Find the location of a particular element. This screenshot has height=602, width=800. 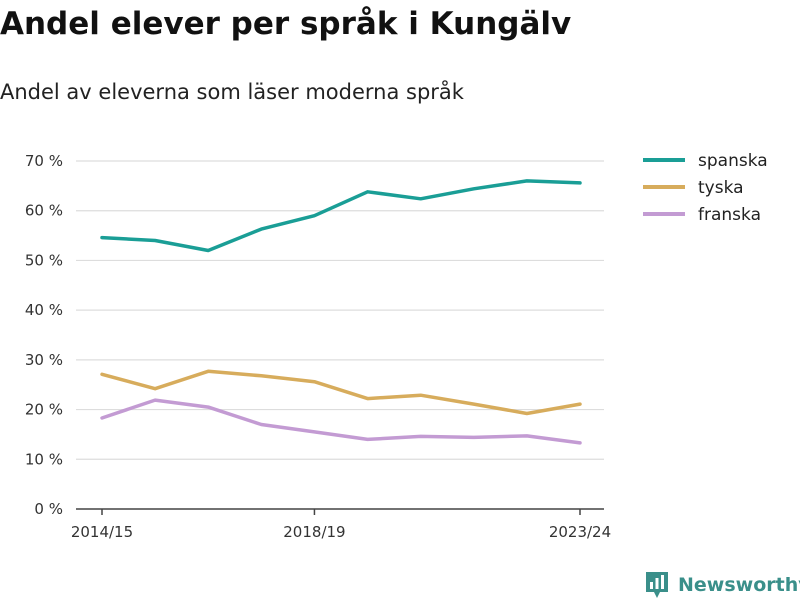

chart-title: Andel elever per språk i Kungälv is located at coordinates (286, 24).